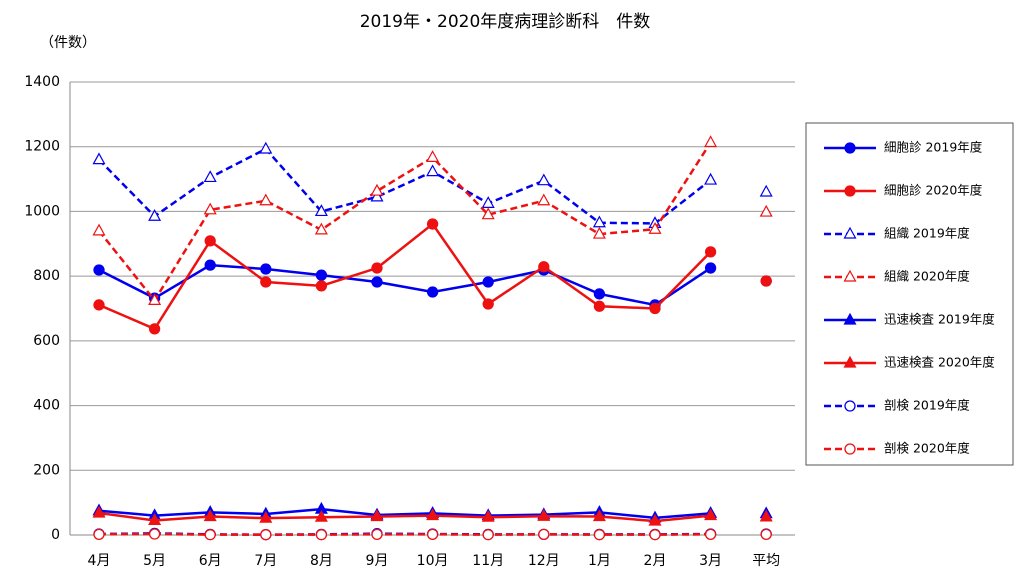  Describe the element at coordinates (939, 319) in the screenshot. I see `legend-label: 迅速検査 2019年度` at that location.